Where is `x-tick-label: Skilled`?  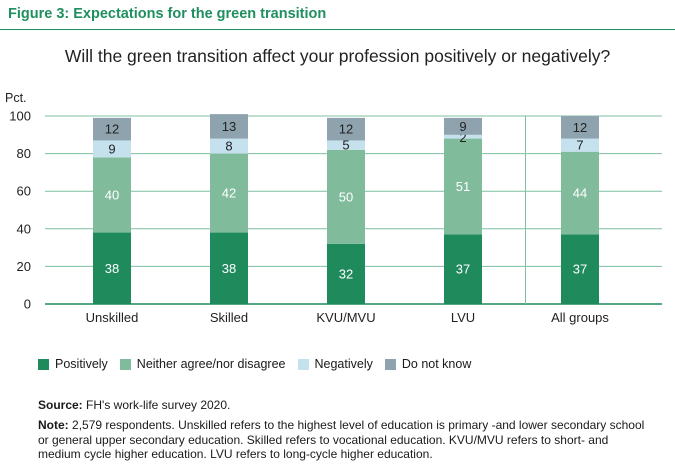 x-tick-label: Skilled is located at coordinates (229, 317).